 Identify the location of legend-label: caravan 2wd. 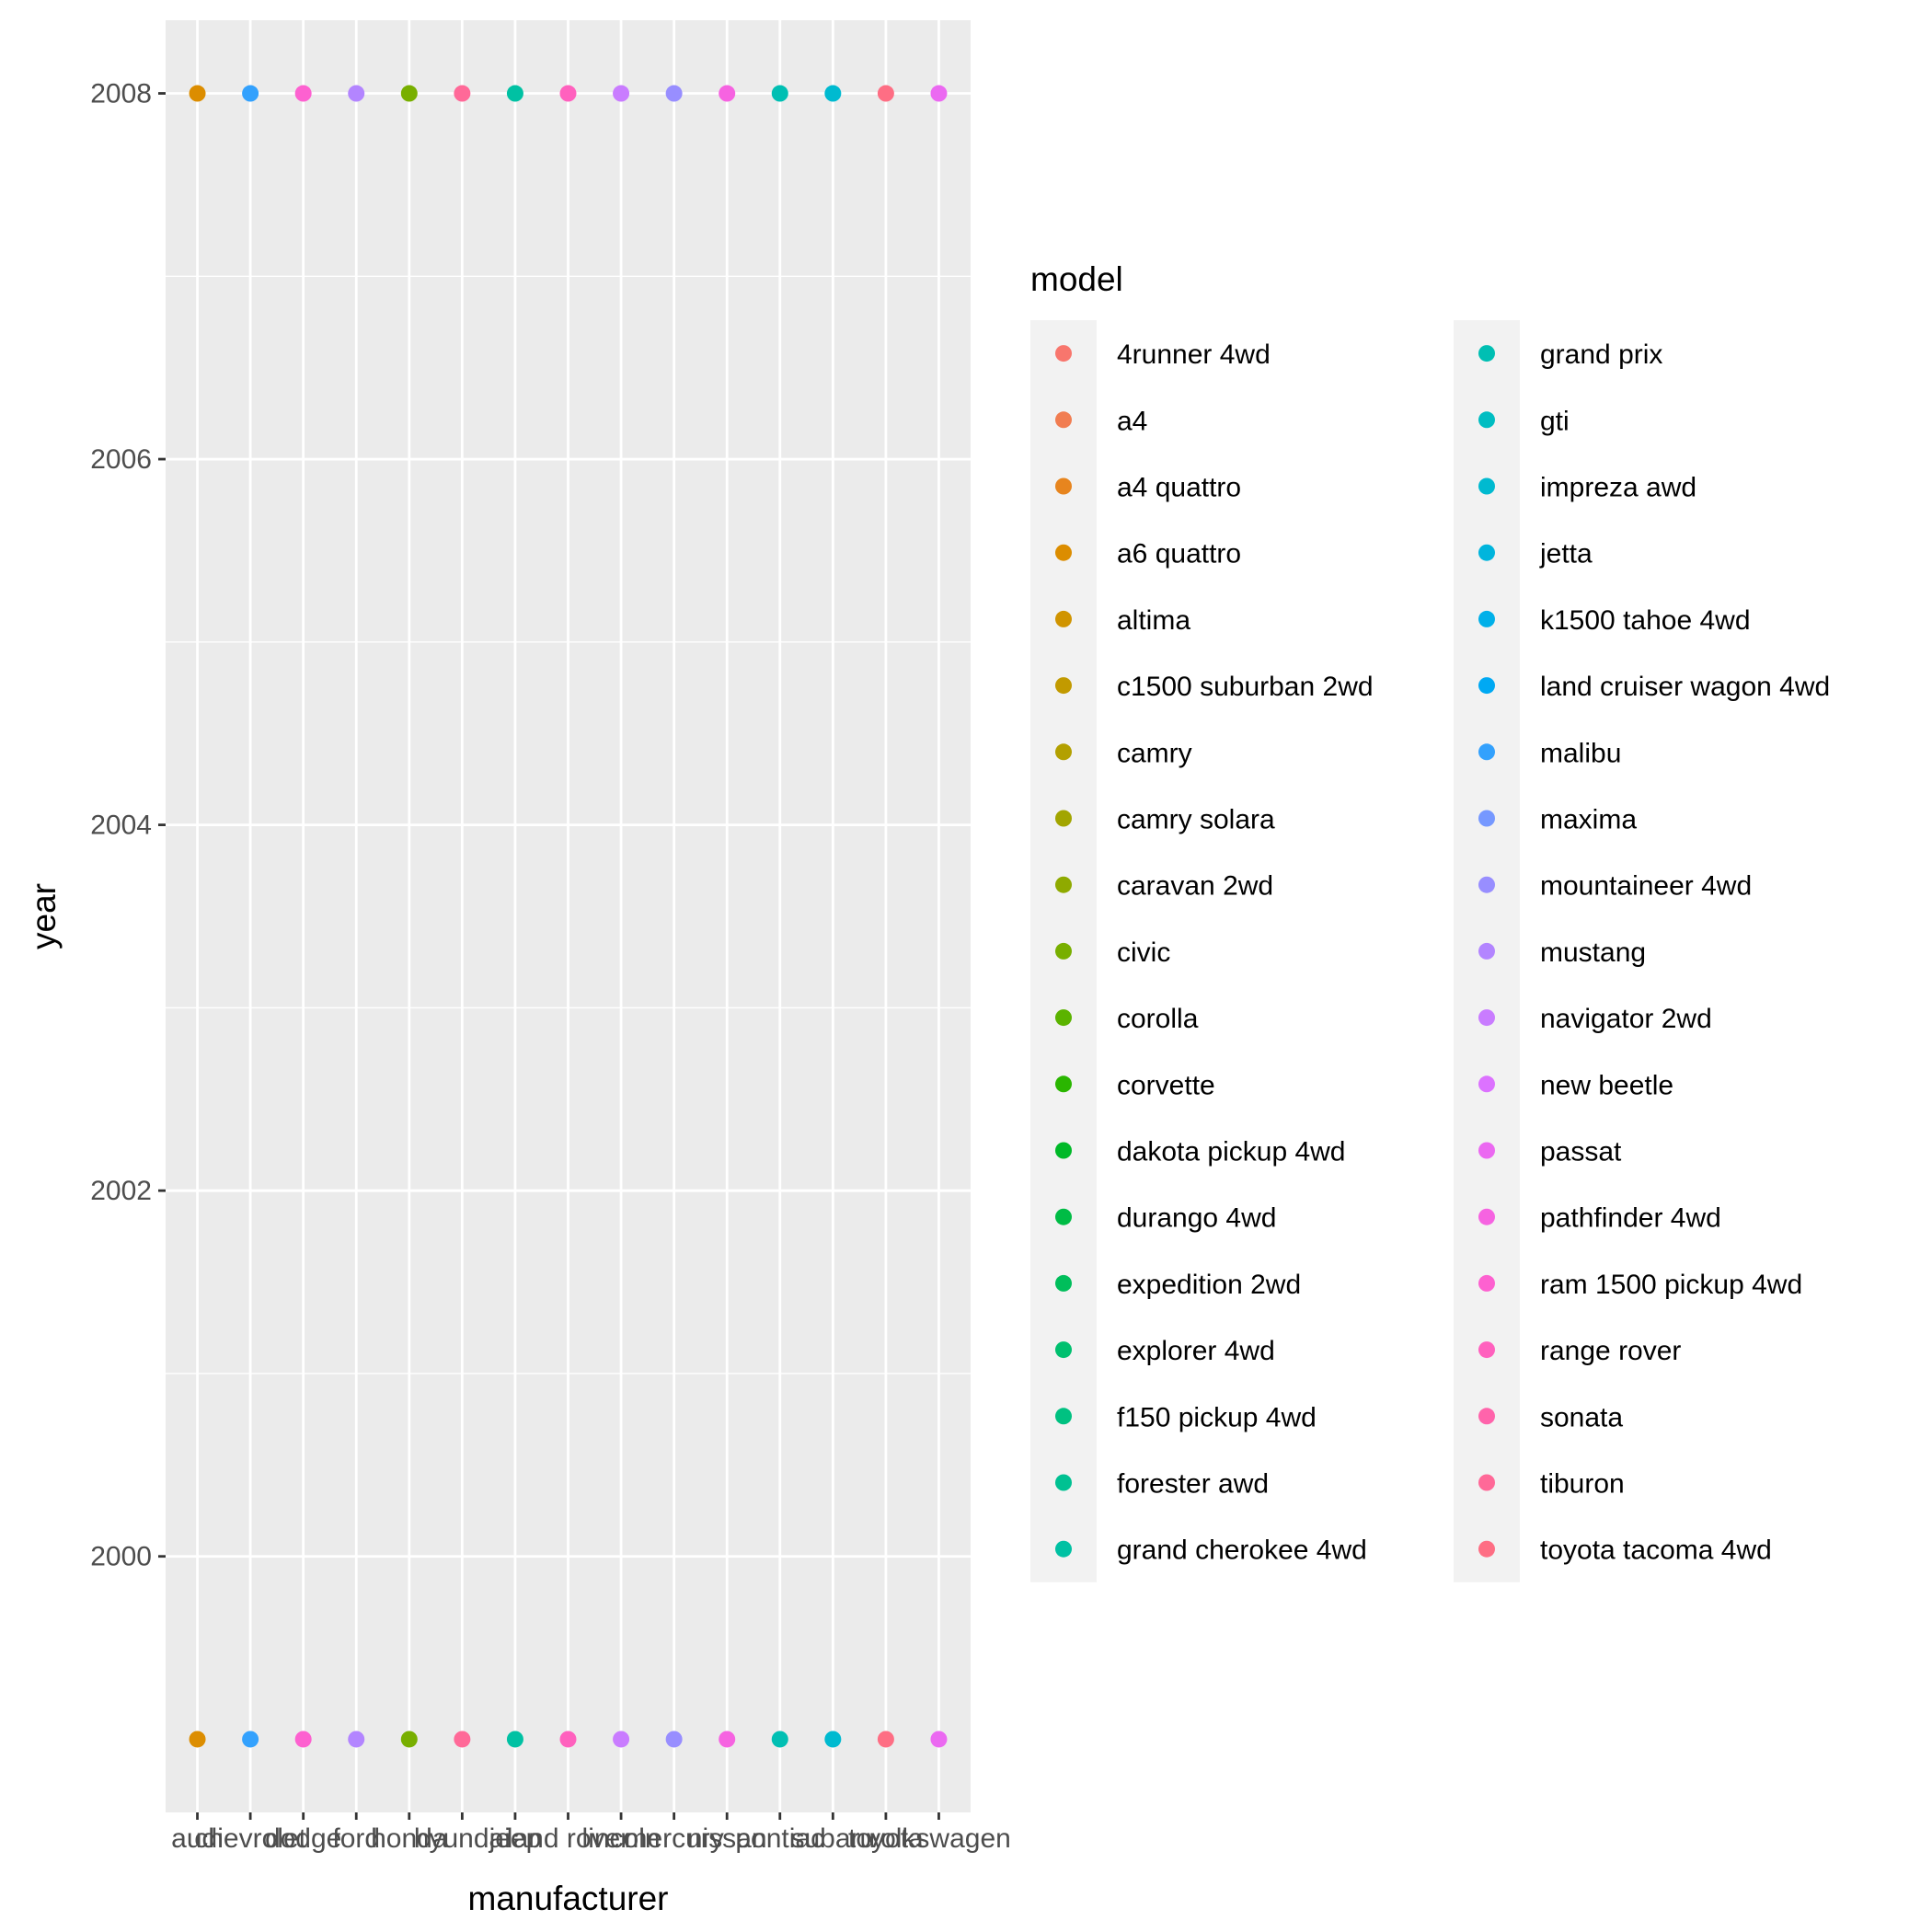
(1195, 886).